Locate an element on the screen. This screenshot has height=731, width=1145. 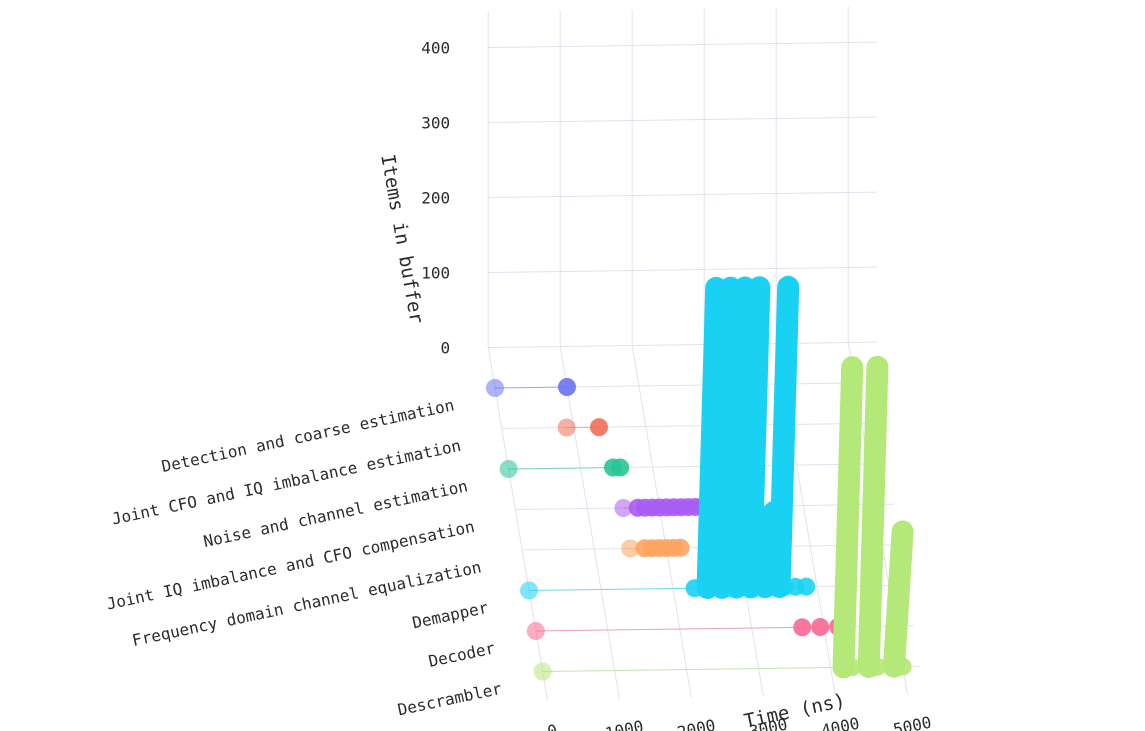
category-tick-label: Decoder is located at coordinates (462, 654).